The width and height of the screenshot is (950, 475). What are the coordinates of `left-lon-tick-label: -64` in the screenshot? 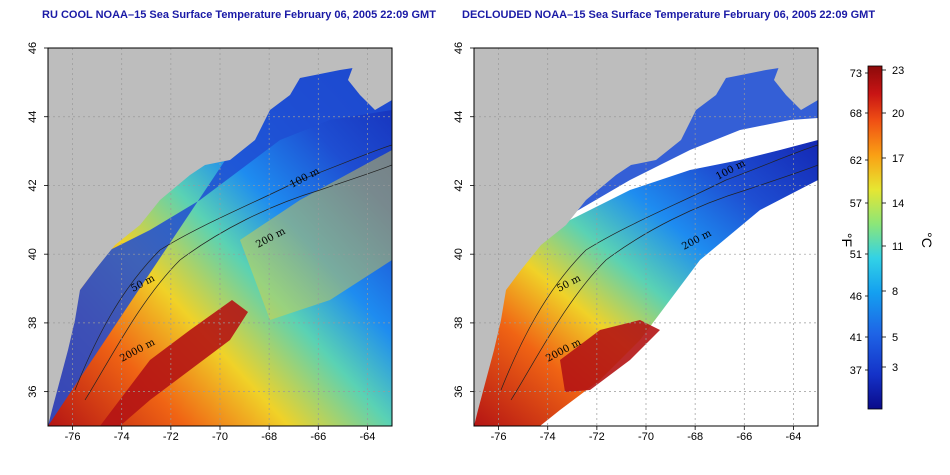 It's located at (367, 437).